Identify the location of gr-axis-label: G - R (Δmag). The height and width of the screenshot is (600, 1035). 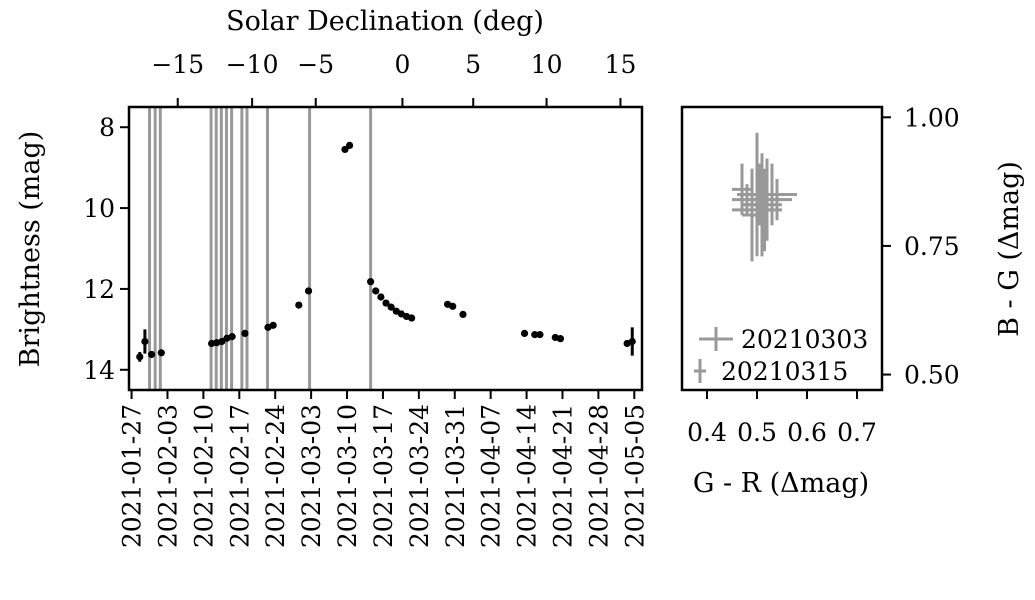
(781, 483).